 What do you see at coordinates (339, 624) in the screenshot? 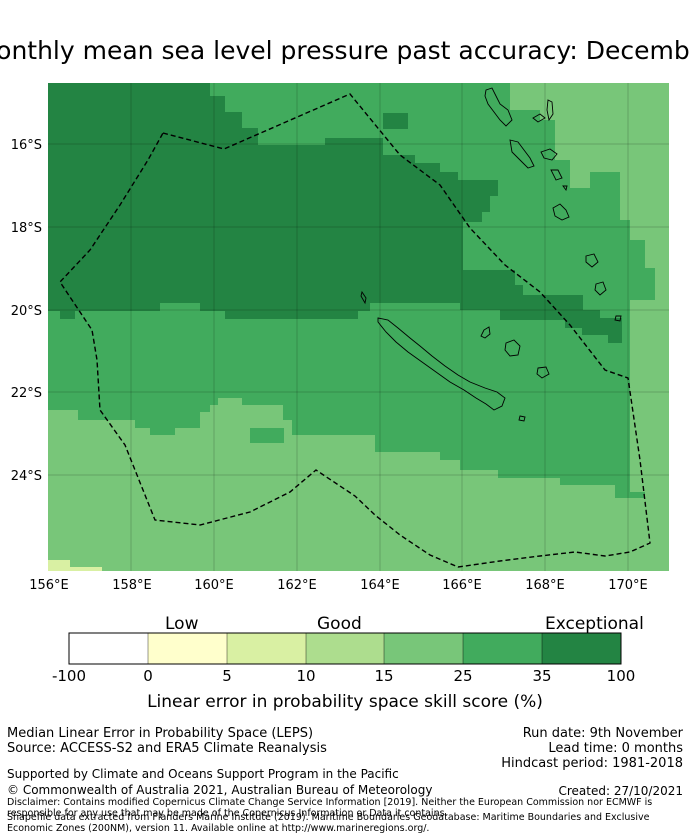
I see `category-good: Good` at bounding box center [339, 624].